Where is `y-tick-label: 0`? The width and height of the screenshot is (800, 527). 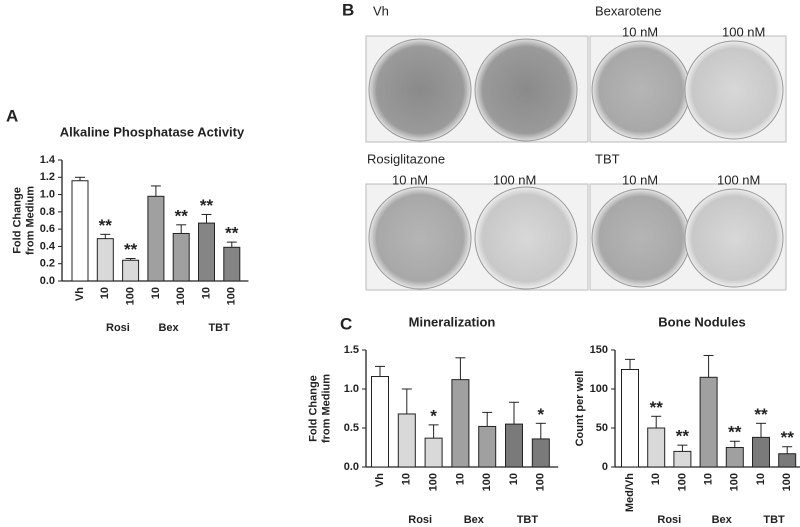 y-tick-label: 0 is located at coordinates (605, 467).